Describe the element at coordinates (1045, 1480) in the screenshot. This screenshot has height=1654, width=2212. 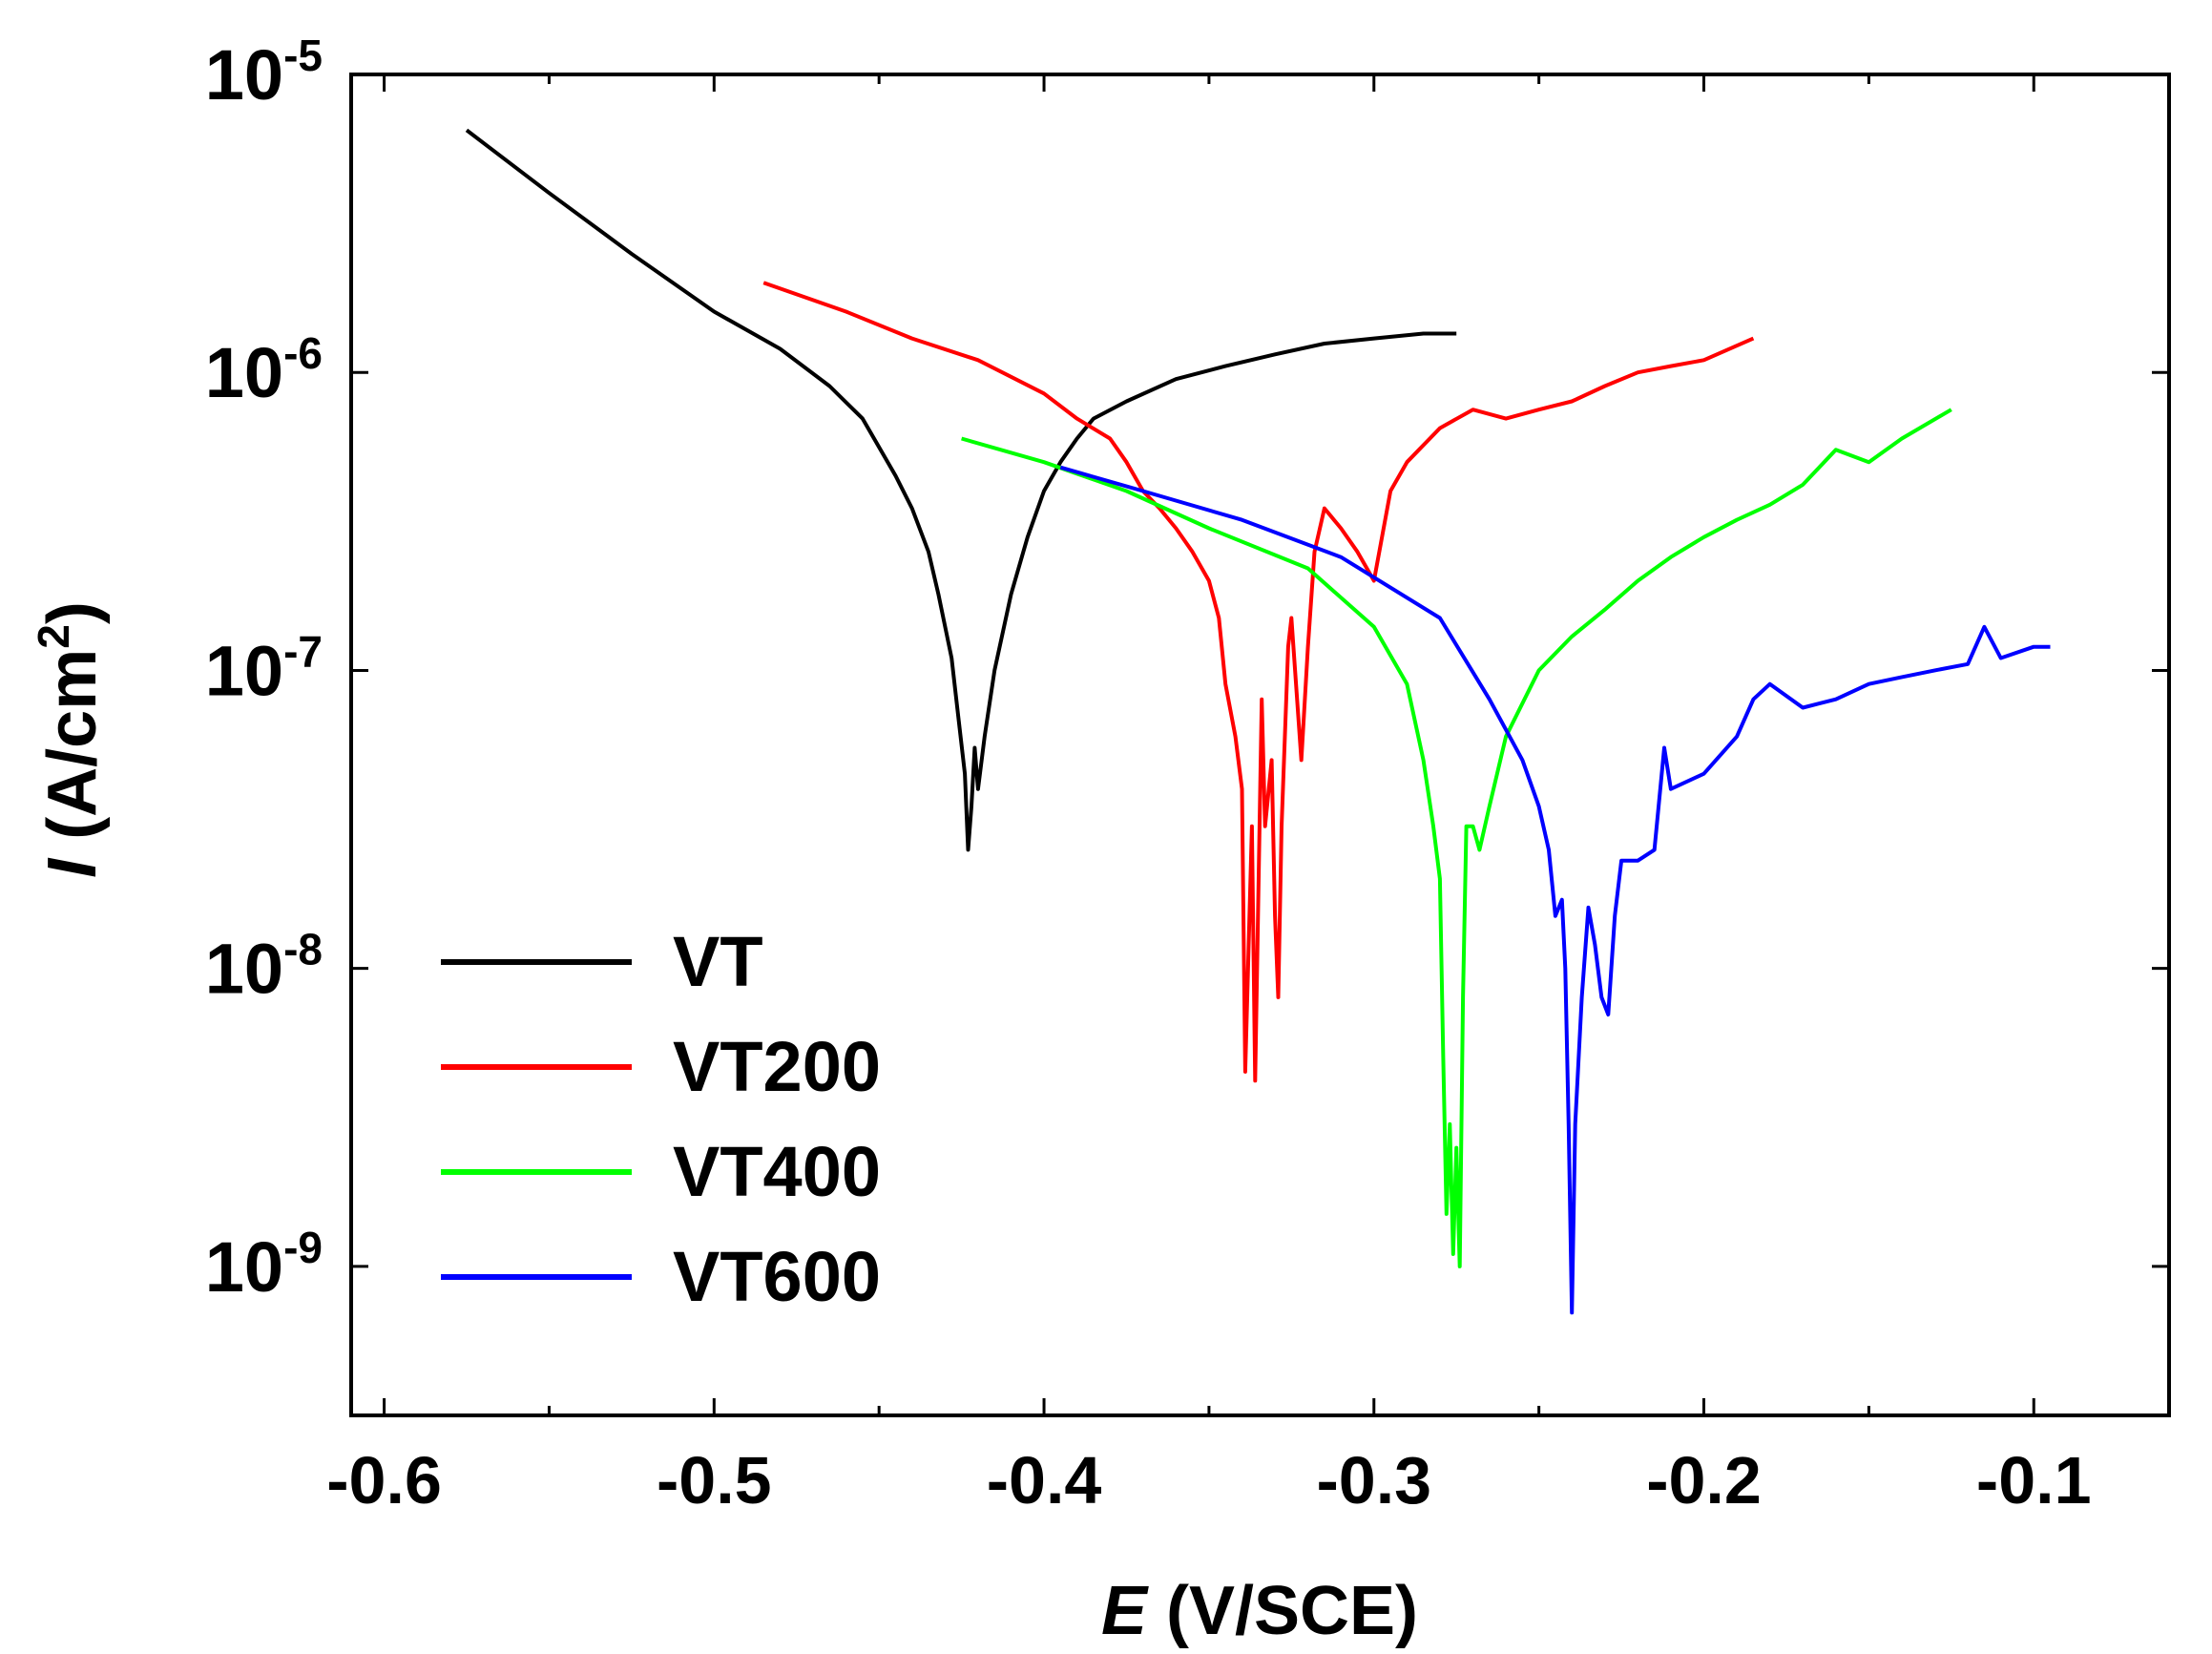
I see `x-tick-label: -0.4` at that location.